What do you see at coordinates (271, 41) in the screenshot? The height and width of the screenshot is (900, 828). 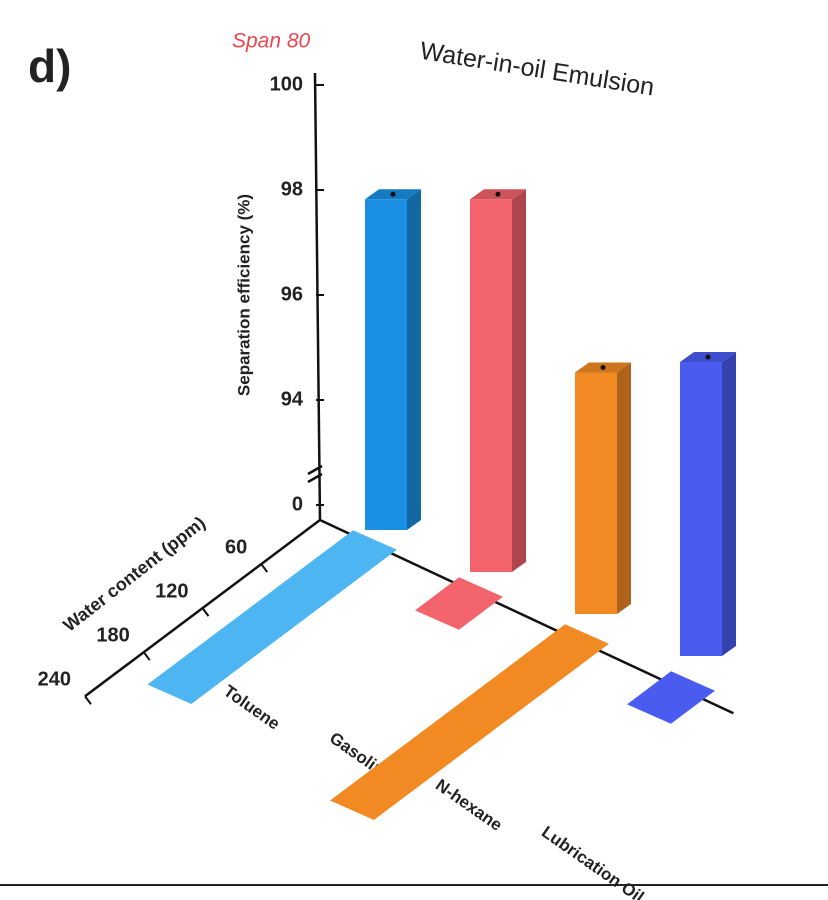 I see `subtitle: Span 80` at bounding box center [271, 41].